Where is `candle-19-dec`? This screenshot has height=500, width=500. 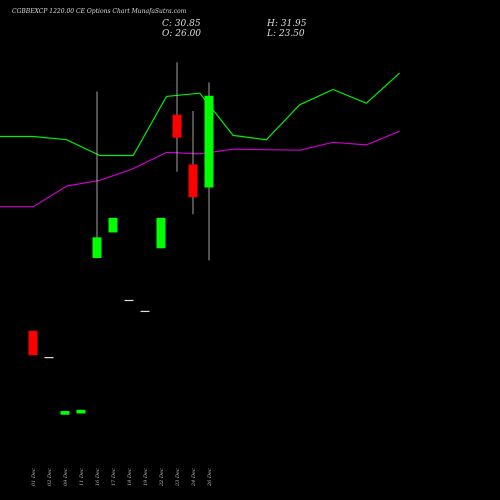 candle-19-dec is located at coordinates (145, 311).